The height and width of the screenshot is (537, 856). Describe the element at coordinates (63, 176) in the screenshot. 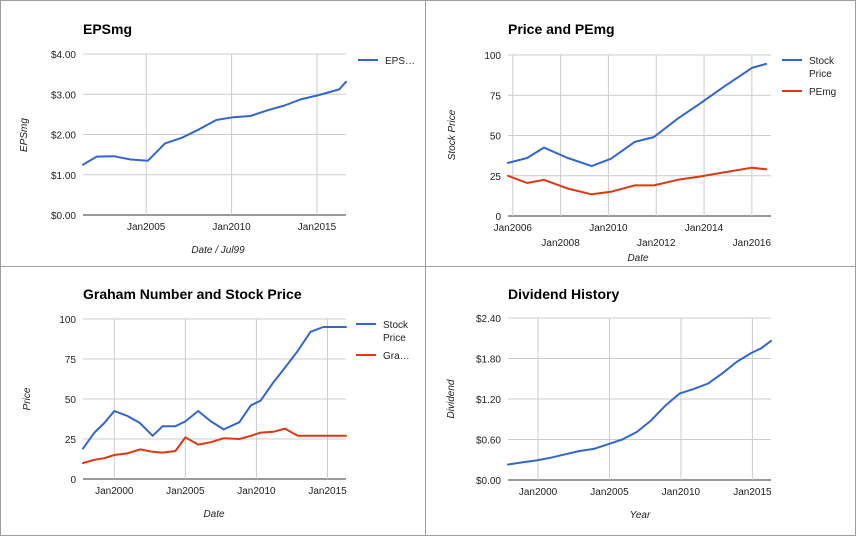

I see `y-tick-label: $1.00` at that location.